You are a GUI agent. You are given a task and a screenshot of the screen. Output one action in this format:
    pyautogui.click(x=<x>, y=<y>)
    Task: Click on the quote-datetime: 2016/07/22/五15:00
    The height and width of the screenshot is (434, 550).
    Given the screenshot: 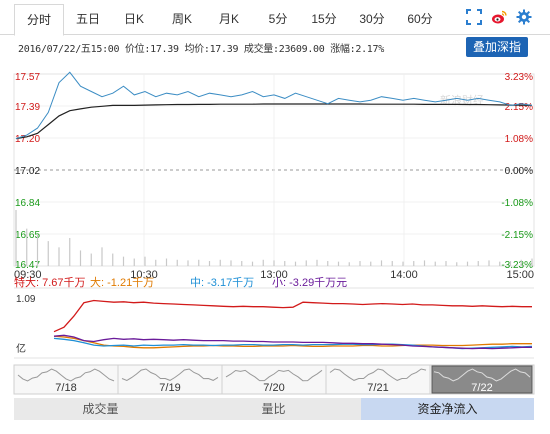 What is the action you would take?
    pyautogui.click(x=69, y=49)
    